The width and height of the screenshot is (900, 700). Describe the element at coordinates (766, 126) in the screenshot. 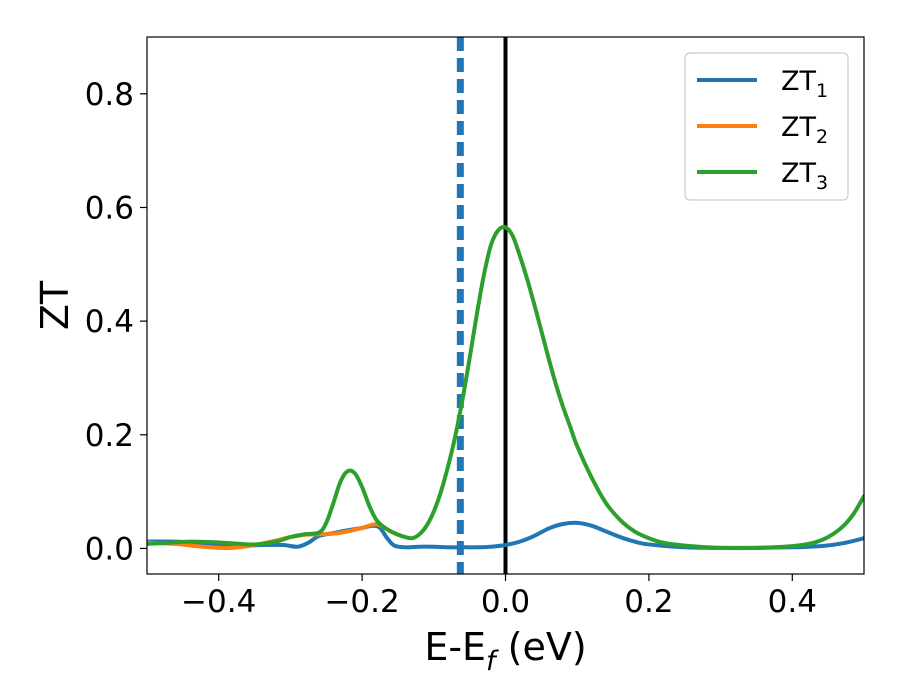

I see `legend-box` at that location.